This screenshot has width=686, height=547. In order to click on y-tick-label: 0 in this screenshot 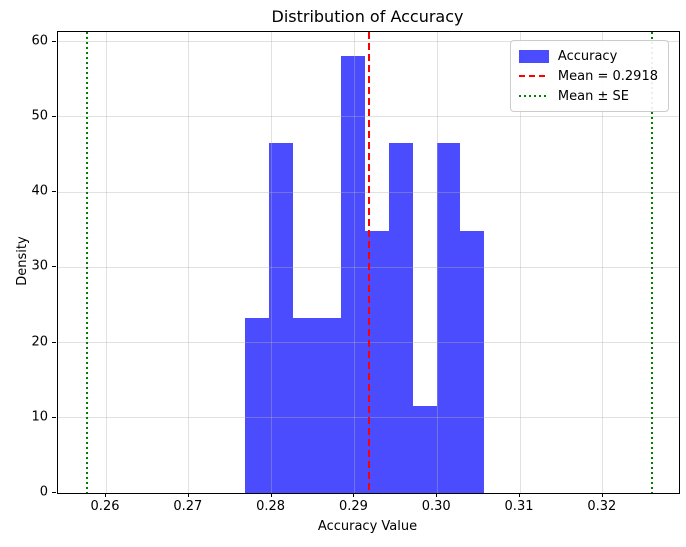, I will do `click(43, 492)`.